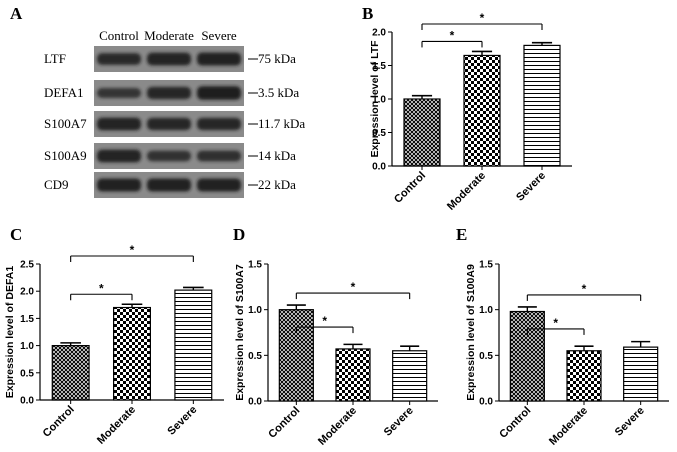 This screenshot has height=452, width=677. Describe the element at coordinates (240, 332) in the screenshot. I see `y-axis-label: Expression level of S100A7` at that location.